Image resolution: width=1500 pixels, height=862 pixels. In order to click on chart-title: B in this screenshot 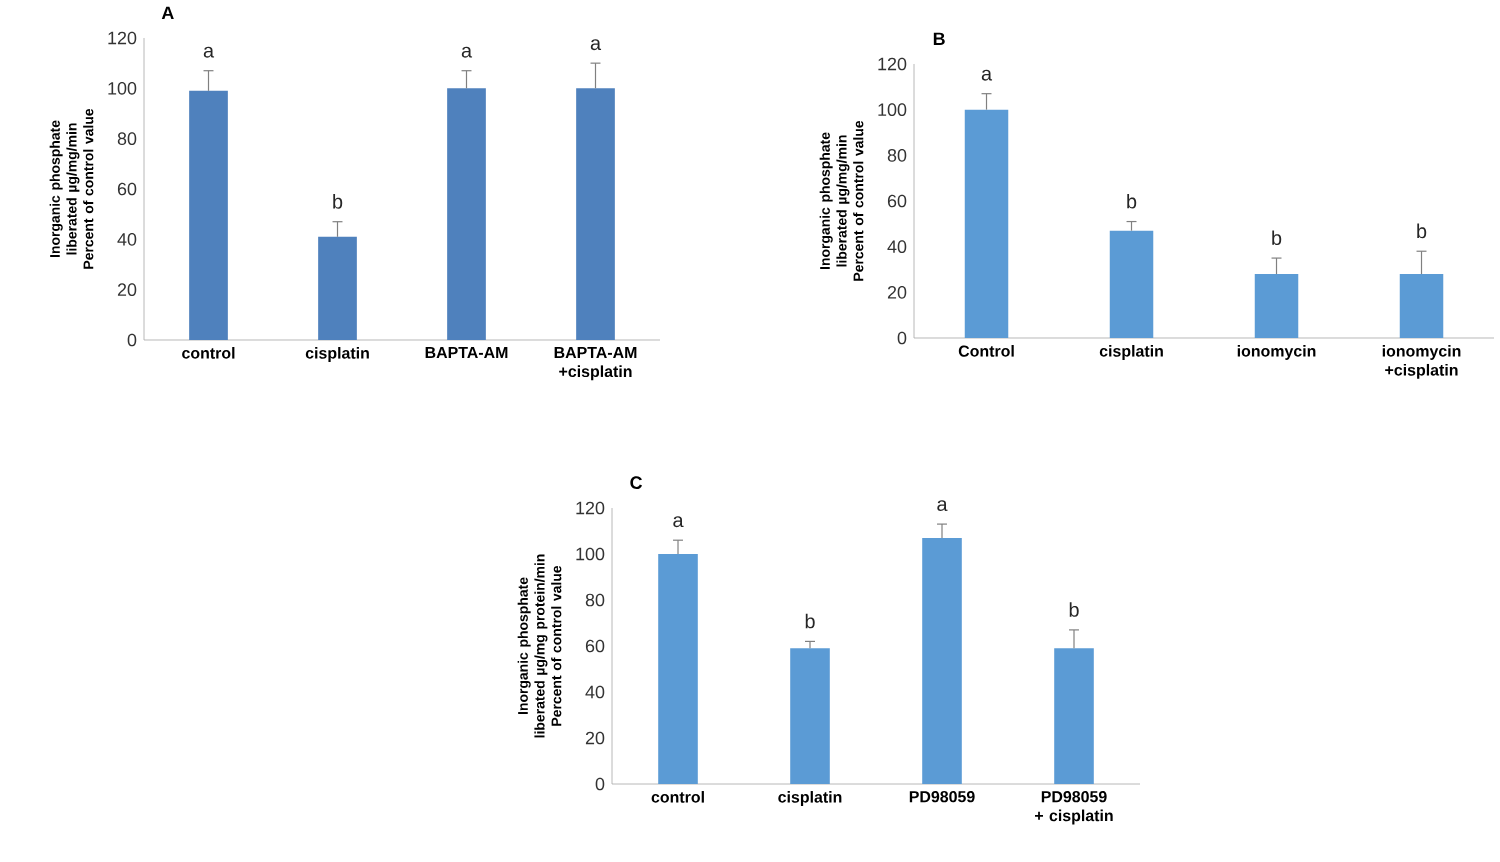, I will do `click(939, 38)`.